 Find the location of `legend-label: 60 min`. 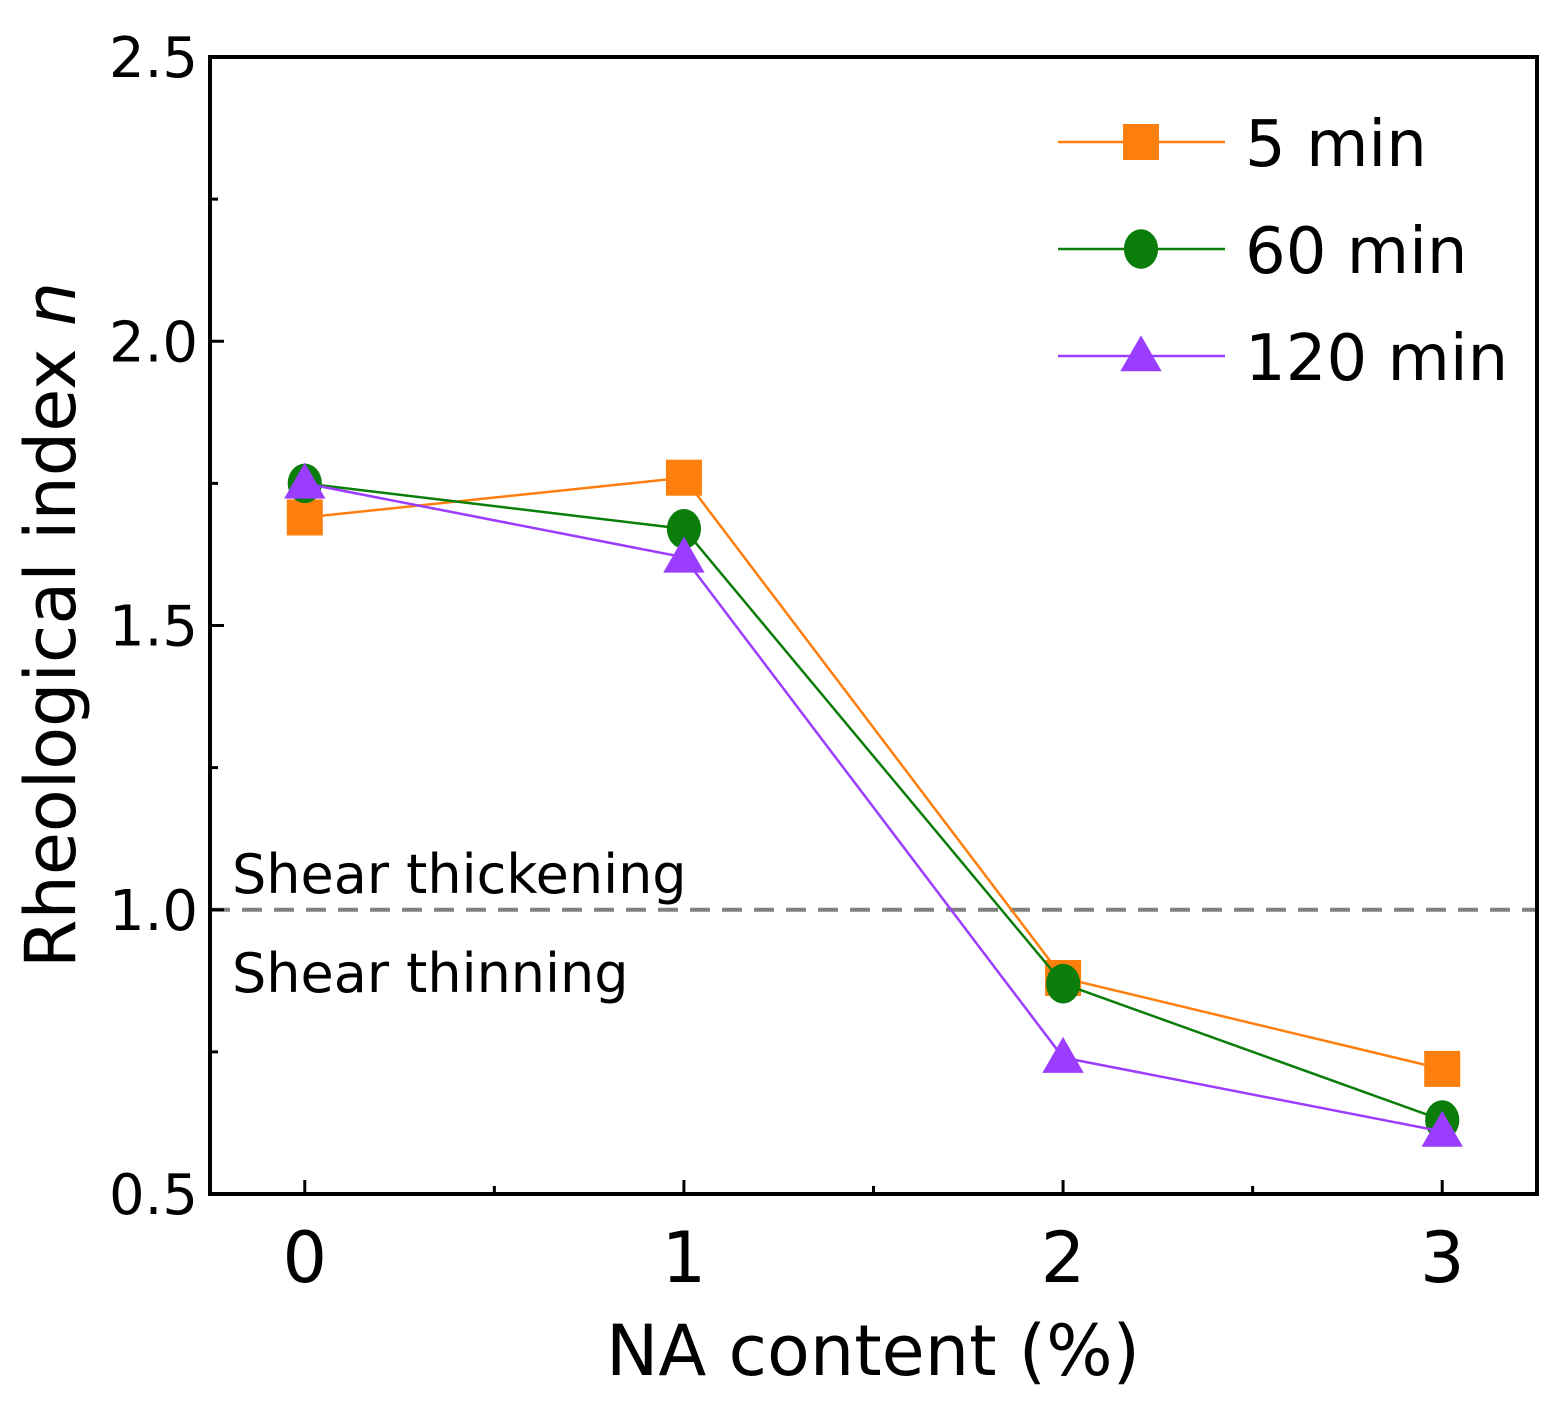

legend-label: 60 min is located at coordinates (1356, 252).